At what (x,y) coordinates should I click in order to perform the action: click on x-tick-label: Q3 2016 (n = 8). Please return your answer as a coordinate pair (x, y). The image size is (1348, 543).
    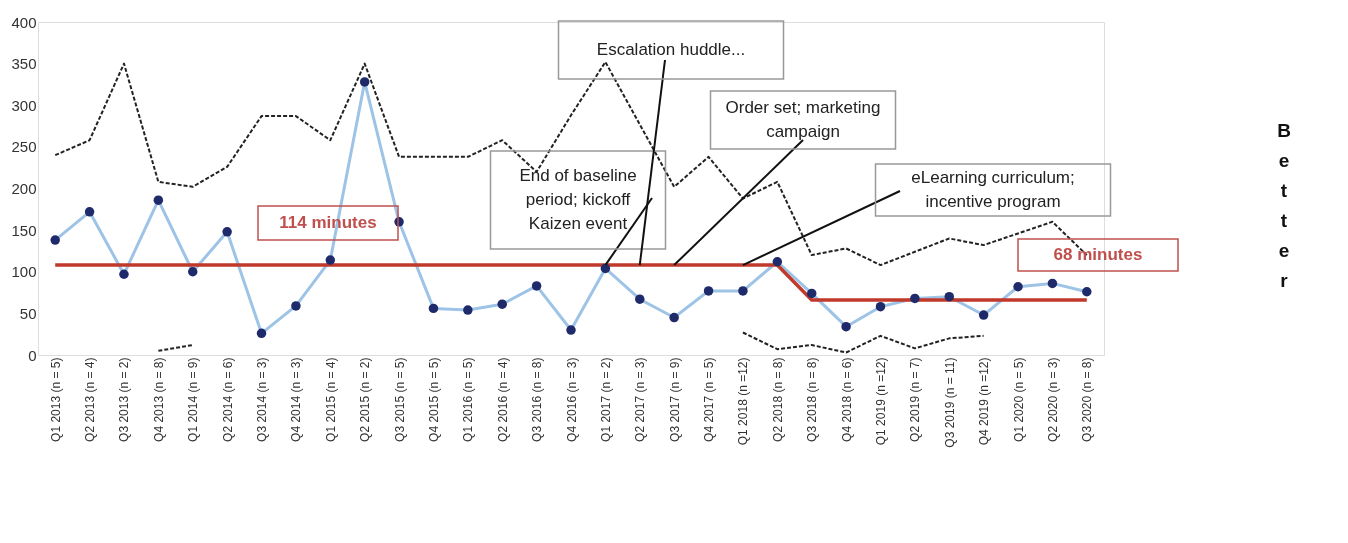
    Looking at the image, I should click on (537, 399).